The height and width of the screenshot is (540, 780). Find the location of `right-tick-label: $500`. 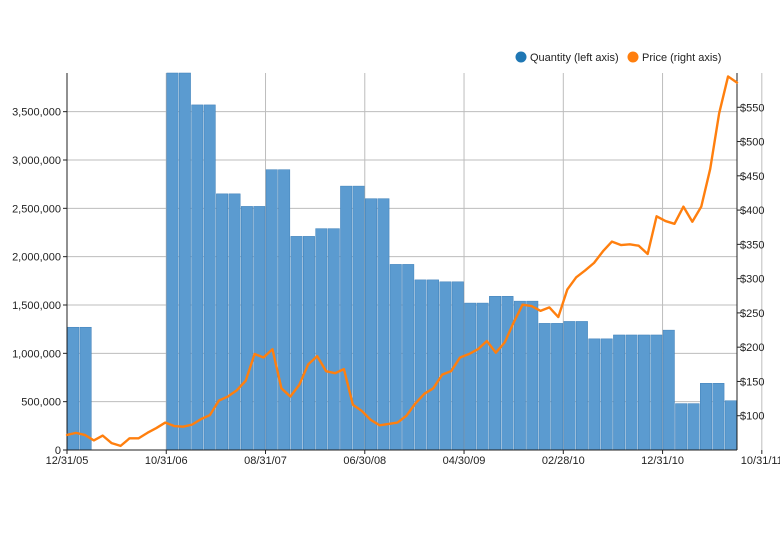

right-tick-label: $500 is located at coordinates (752, 143).